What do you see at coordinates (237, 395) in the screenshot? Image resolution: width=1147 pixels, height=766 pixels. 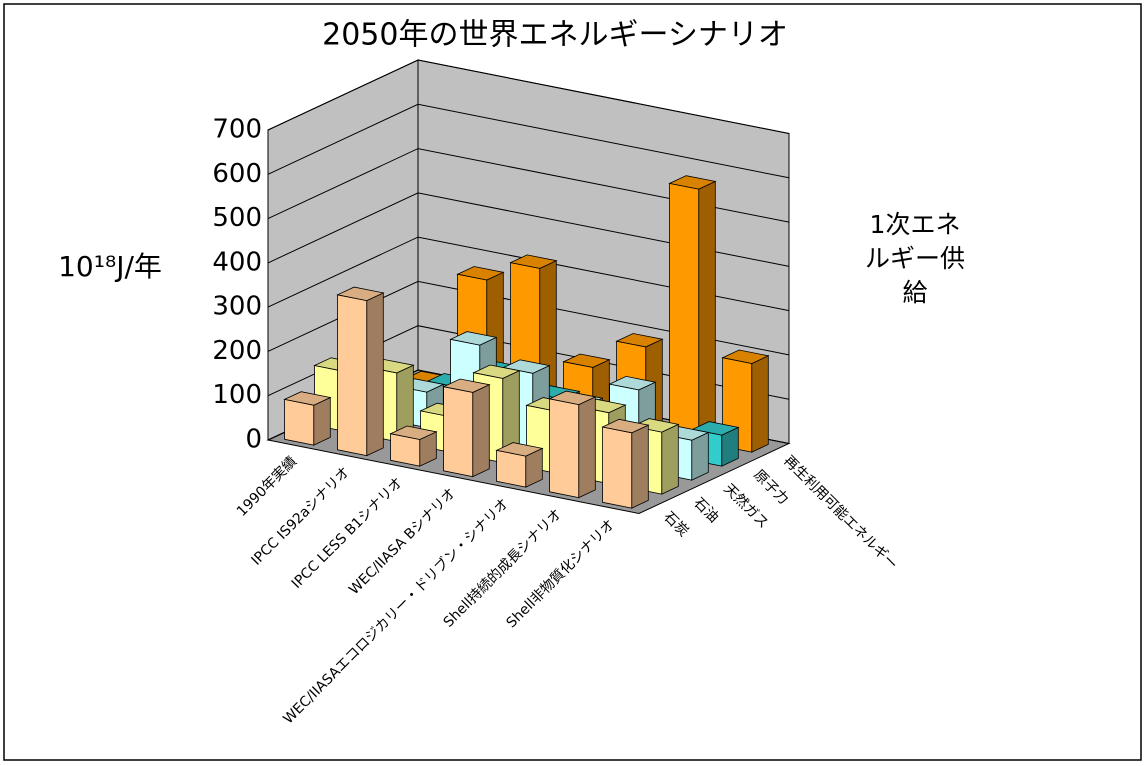 I see `y-tick-label: 100` at bounding box center [237, 395].